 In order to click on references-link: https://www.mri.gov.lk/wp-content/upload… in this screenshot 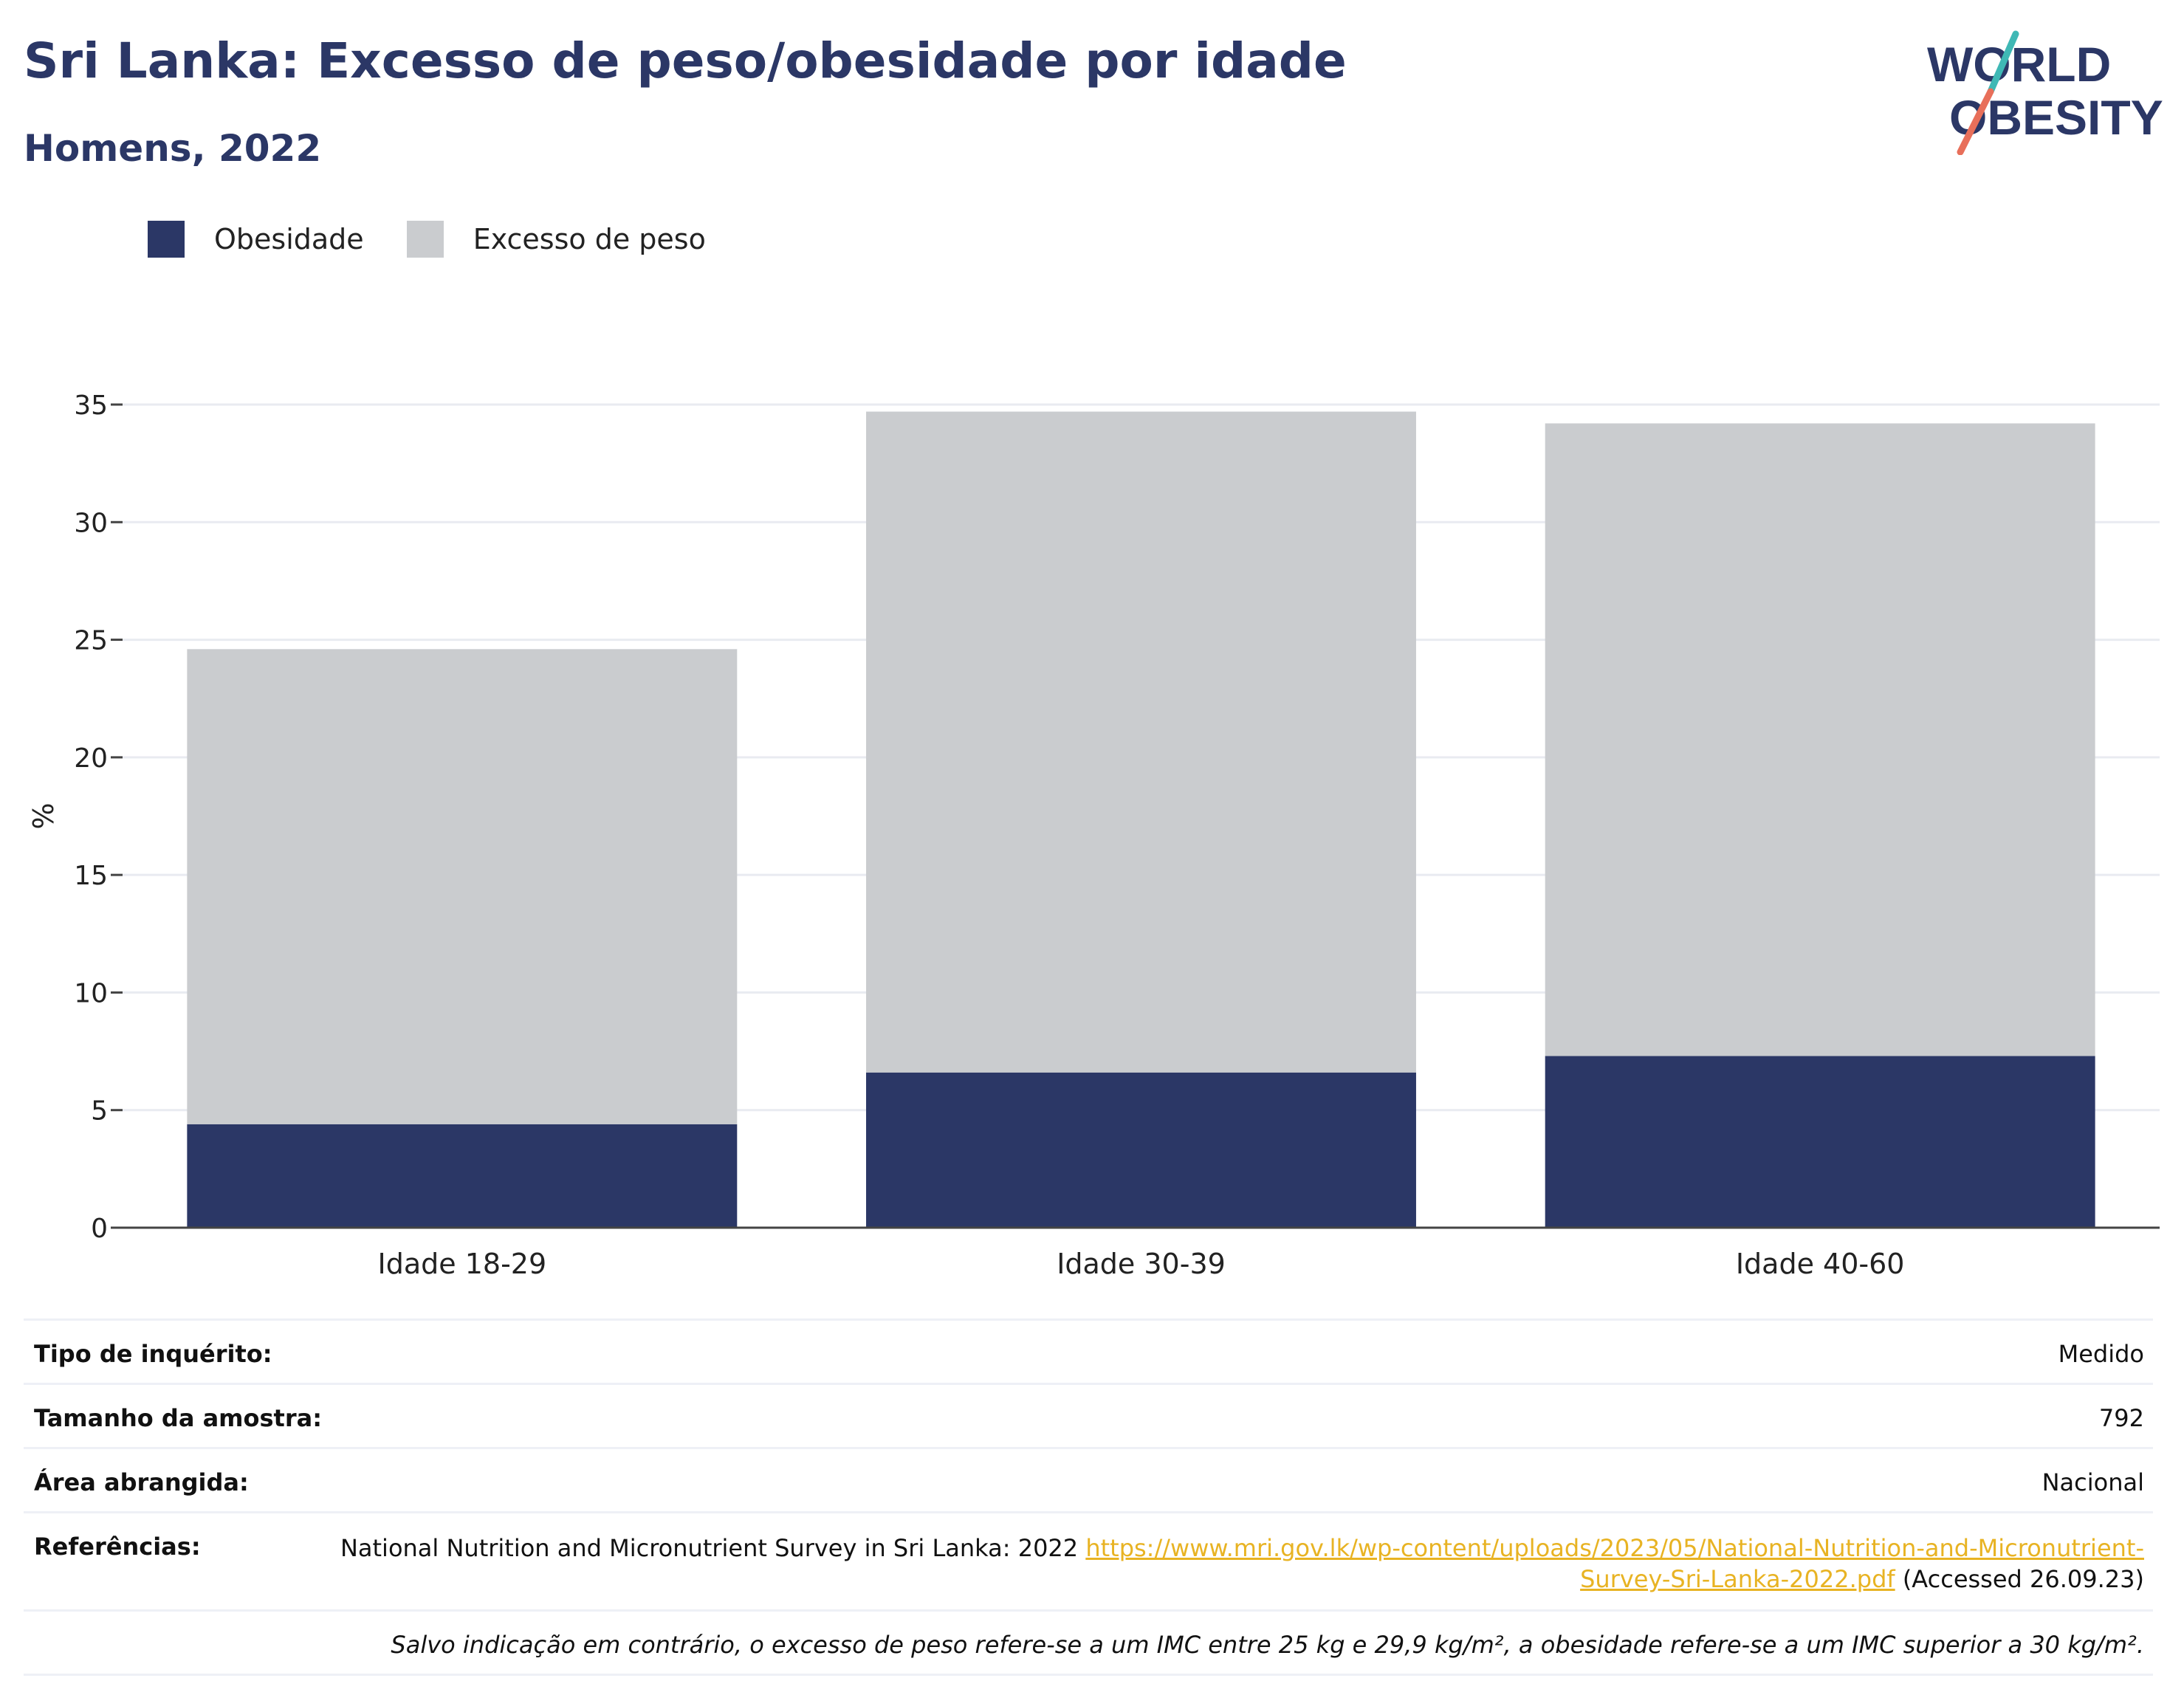, I will do `click(1615, 1563)`.